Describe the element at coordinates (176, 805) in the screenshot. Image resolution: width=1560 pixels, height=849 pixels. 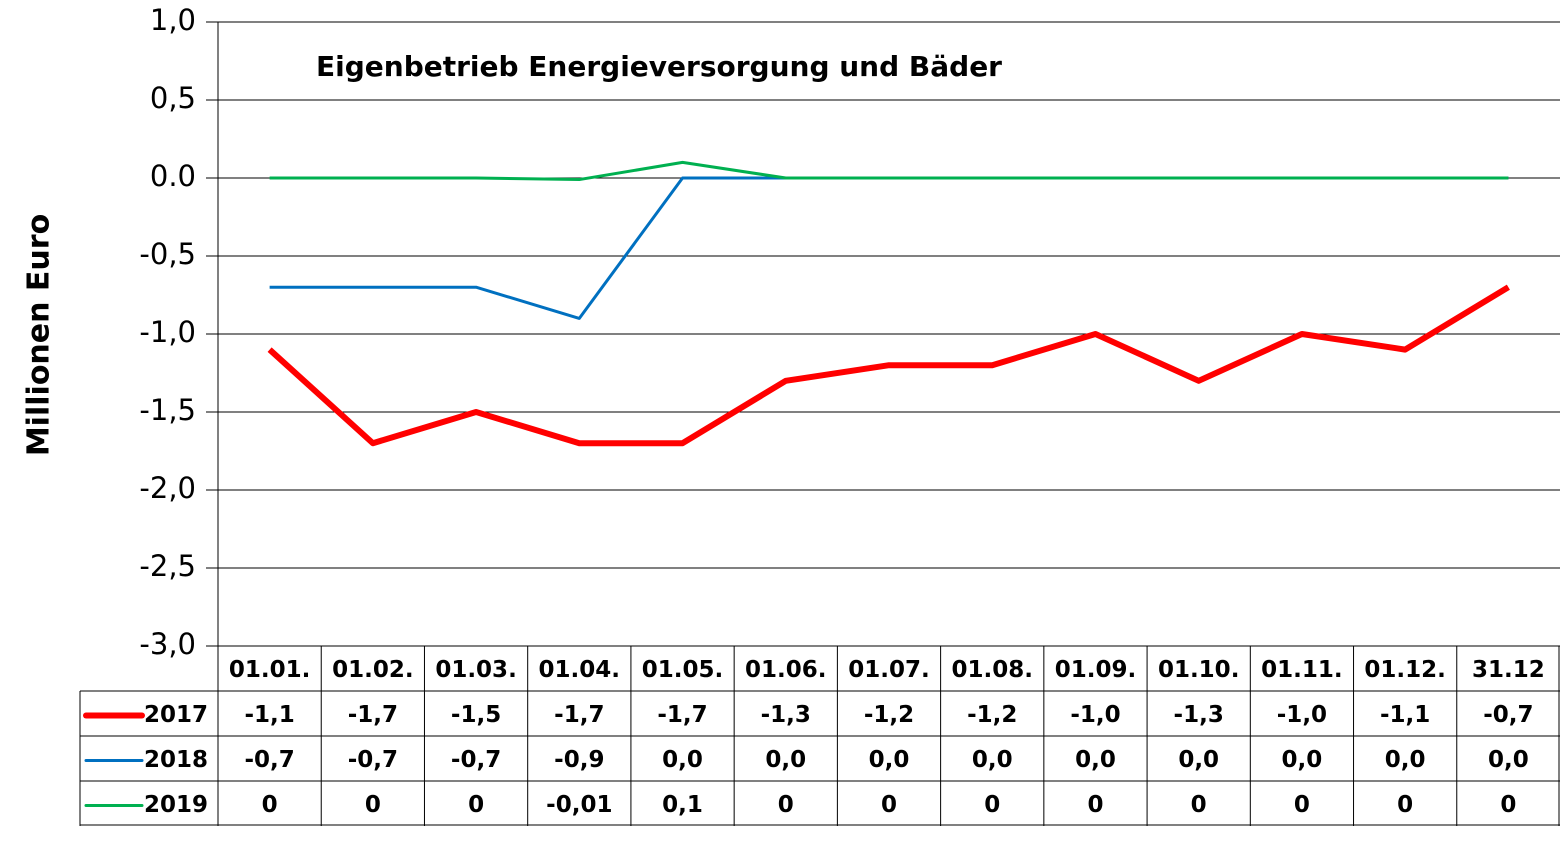
I see `legend-label: 2019` at that location.